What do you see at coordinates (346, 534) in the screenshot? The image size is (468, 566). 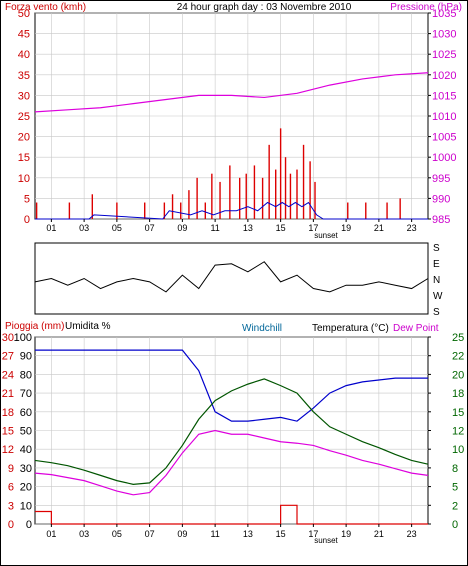 I see `lower-hour-label: 19` at bounding box center [346, 534].